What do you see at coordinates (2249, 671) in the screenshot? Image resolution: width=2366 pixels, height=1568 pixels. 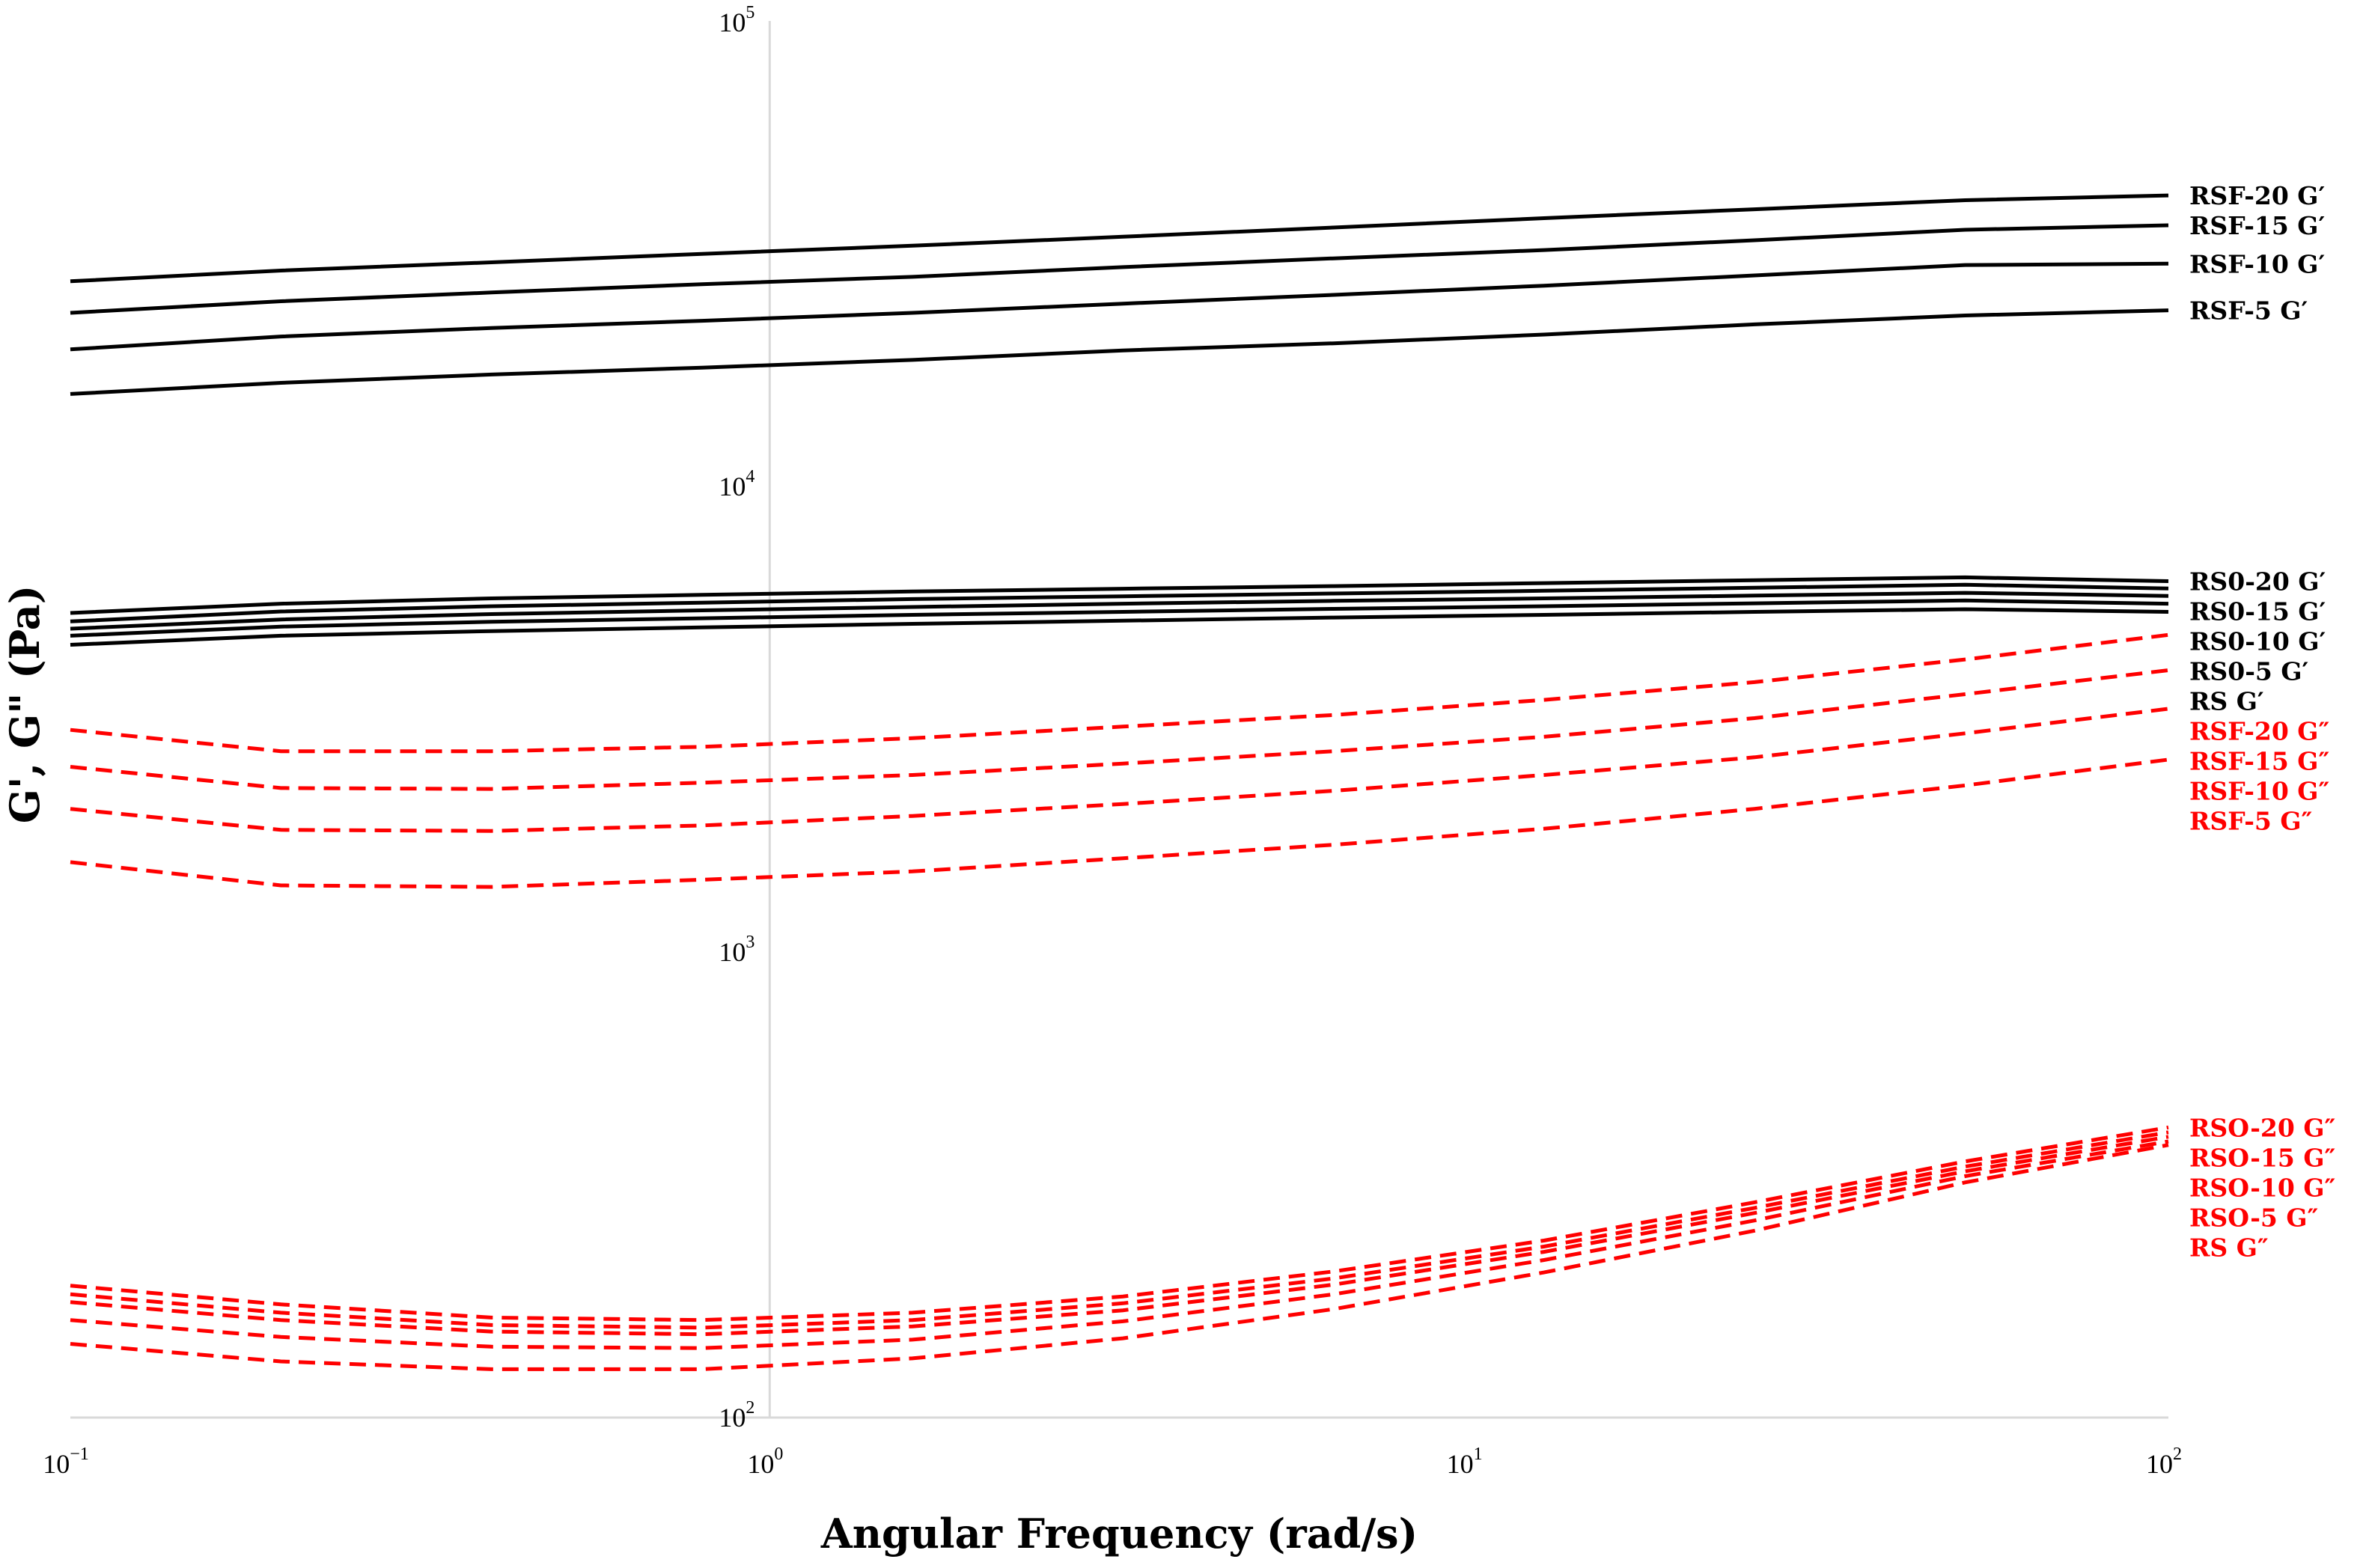 I see `series-label: RS0-5 G′` at bounding box center [2249, 671].